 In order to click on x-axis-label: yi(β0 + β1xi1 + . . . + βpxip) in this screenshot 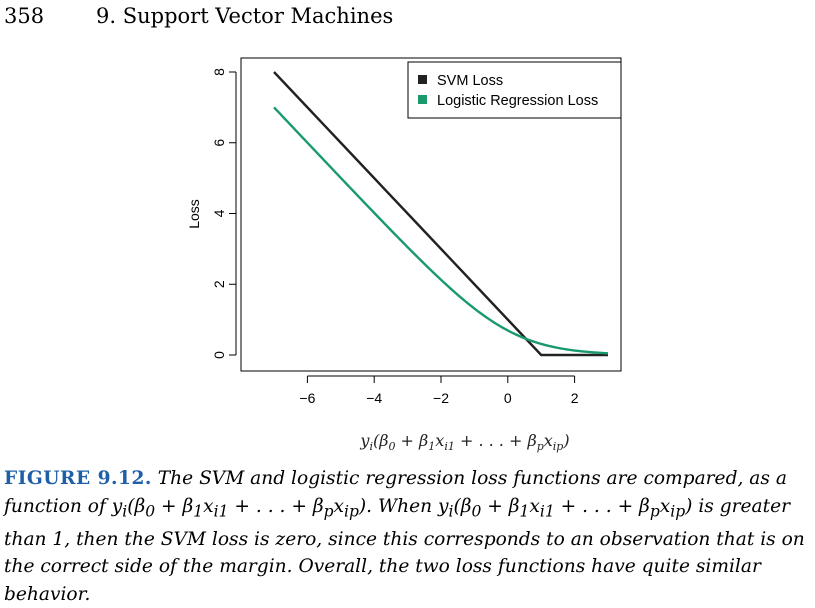, I will do `click(464, 442)`.